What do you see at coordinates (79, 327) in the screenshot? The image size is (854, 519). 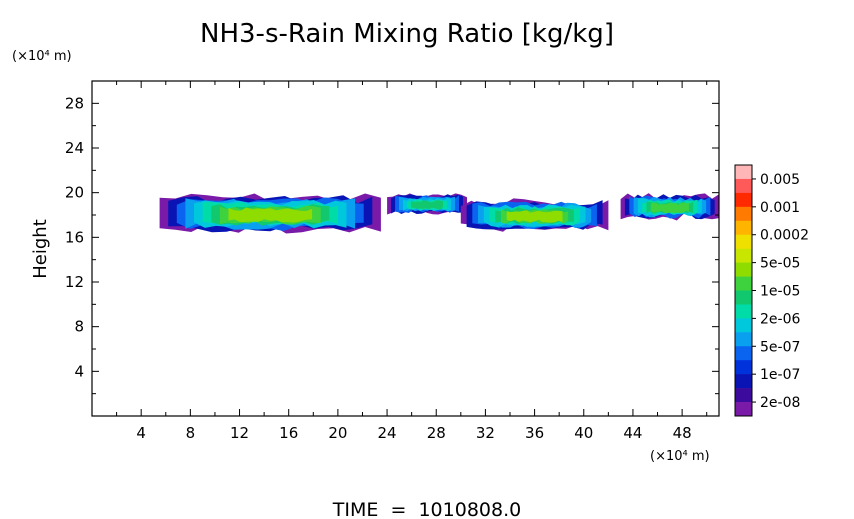 I see `y-tick-label: 8` at bounding box center [79, 327].